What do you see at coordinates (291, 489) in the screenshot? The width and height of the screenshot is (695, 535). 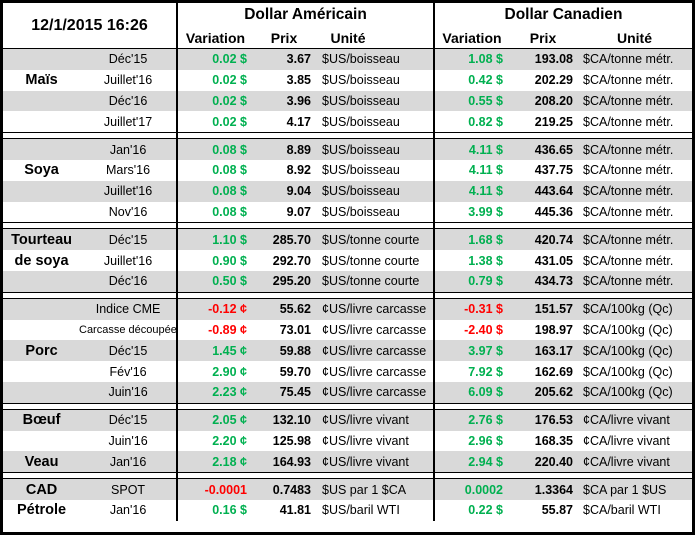 I see `us-price: 0.7483` at bounding box center [291, 489].